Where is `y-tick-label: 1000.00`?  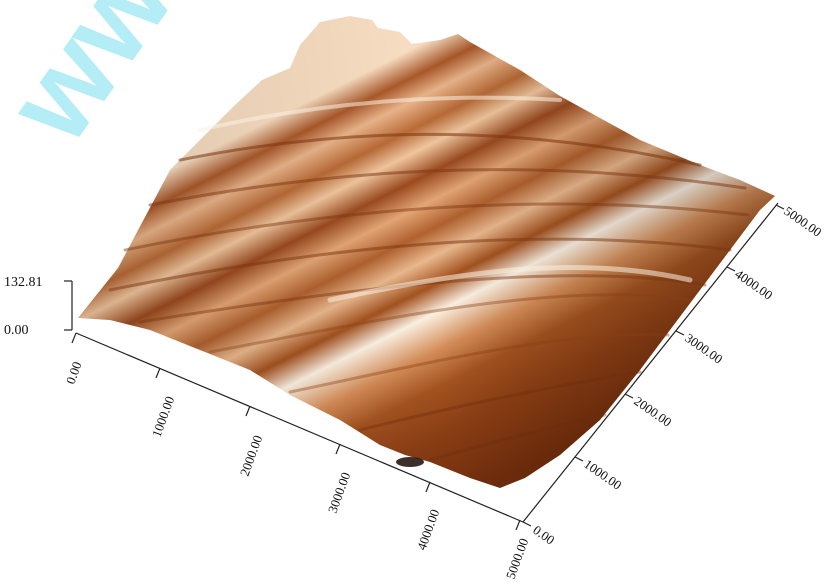 y-tick-label: 1000.00 is located at coordinates (602, 474).